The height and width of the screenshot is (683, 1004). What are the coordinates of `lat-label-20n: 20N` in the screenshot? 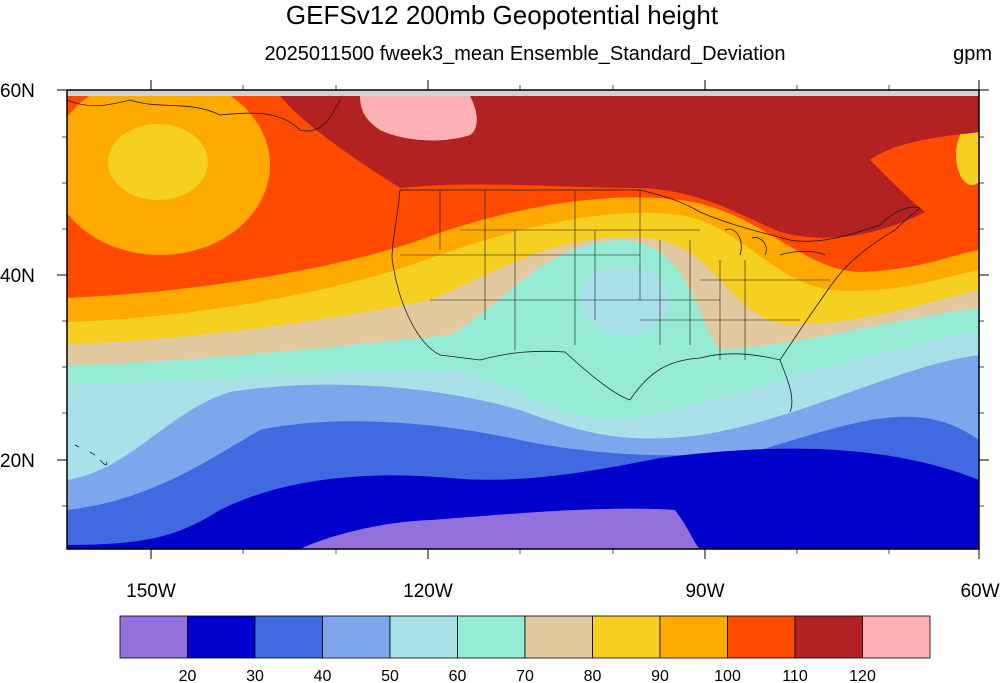 It's located at (17, 461).